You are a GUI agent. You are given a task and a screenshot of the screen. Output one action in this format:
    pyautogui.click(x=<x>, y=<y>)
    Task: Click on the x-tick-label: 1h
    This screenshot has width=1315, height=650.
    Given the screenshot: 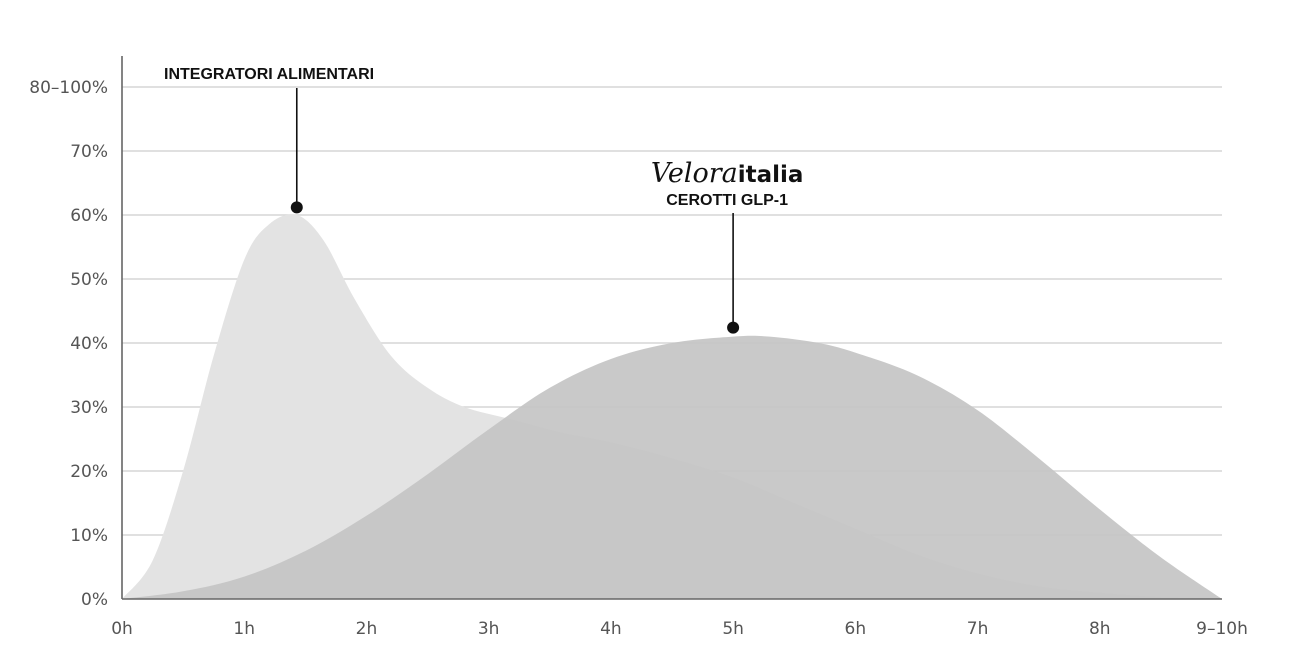 What is the action you would take?
    pyautogui.click(x=244, y=629)
    